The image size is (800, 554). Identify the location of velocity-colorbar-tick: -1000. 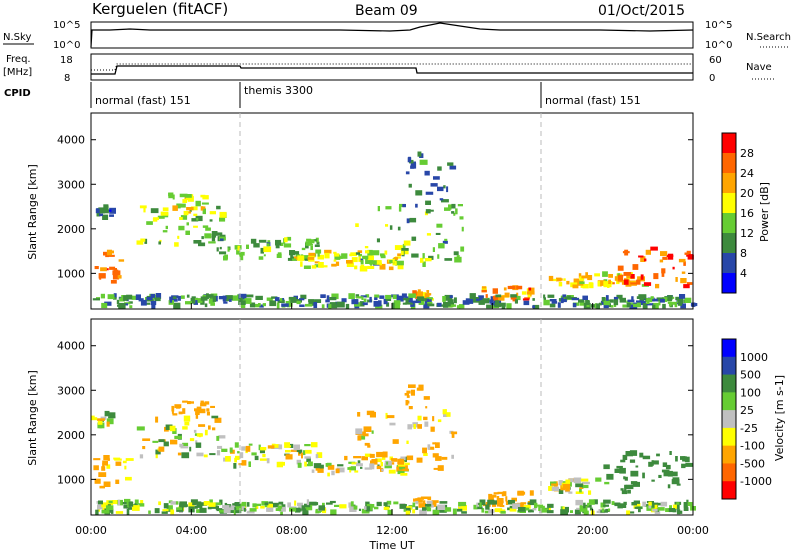
(756, 481).